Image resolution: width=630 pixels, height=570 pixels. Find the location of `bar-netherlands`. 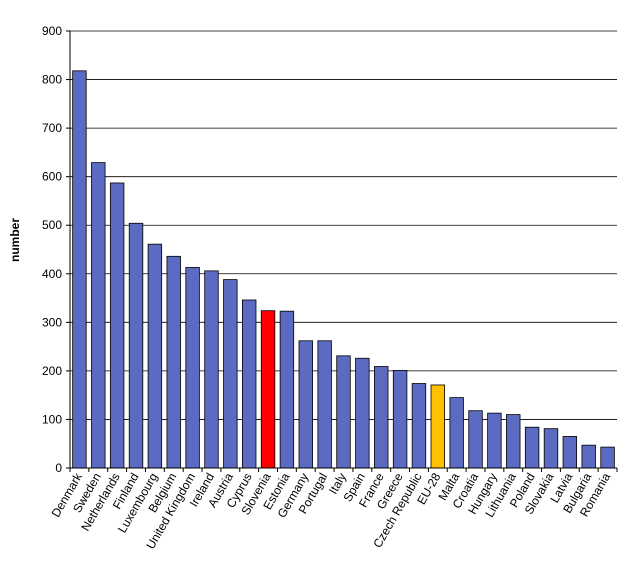

bar-netherlands is located at coordinates (117, 325).